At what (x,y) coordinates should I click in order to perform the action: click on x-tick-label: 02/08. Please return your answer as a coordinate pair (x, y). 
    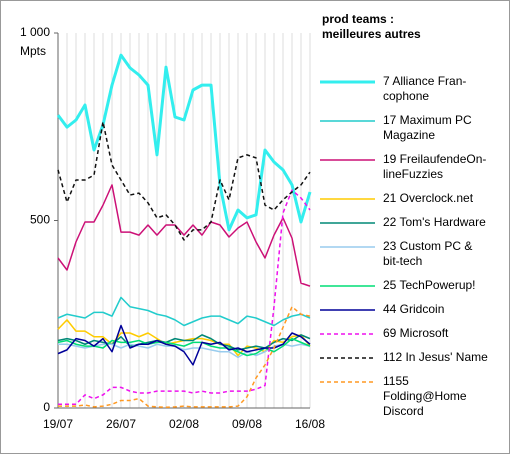
    Looking at the image, I should click on (184, 424).